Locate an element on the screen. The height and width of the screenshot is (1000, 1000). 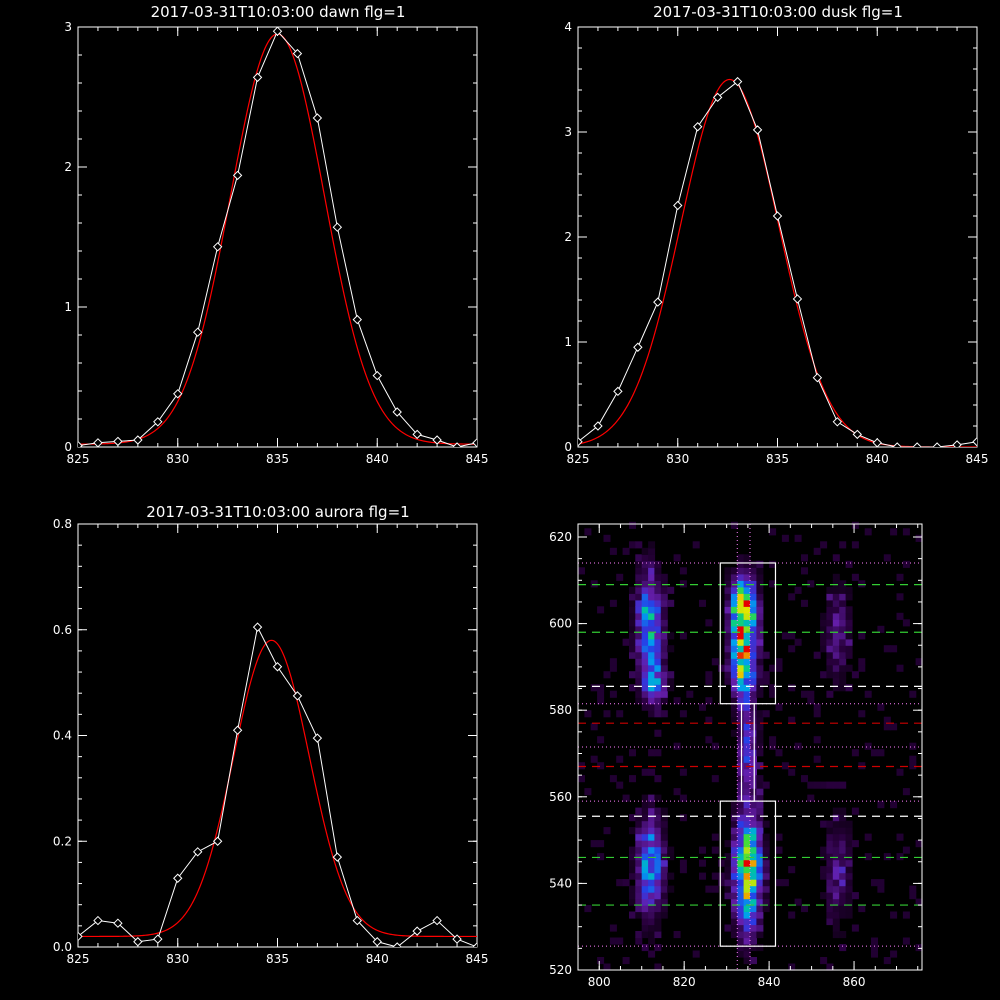
dawn-ytick-label: 1 is located at coordinates (68, 307).